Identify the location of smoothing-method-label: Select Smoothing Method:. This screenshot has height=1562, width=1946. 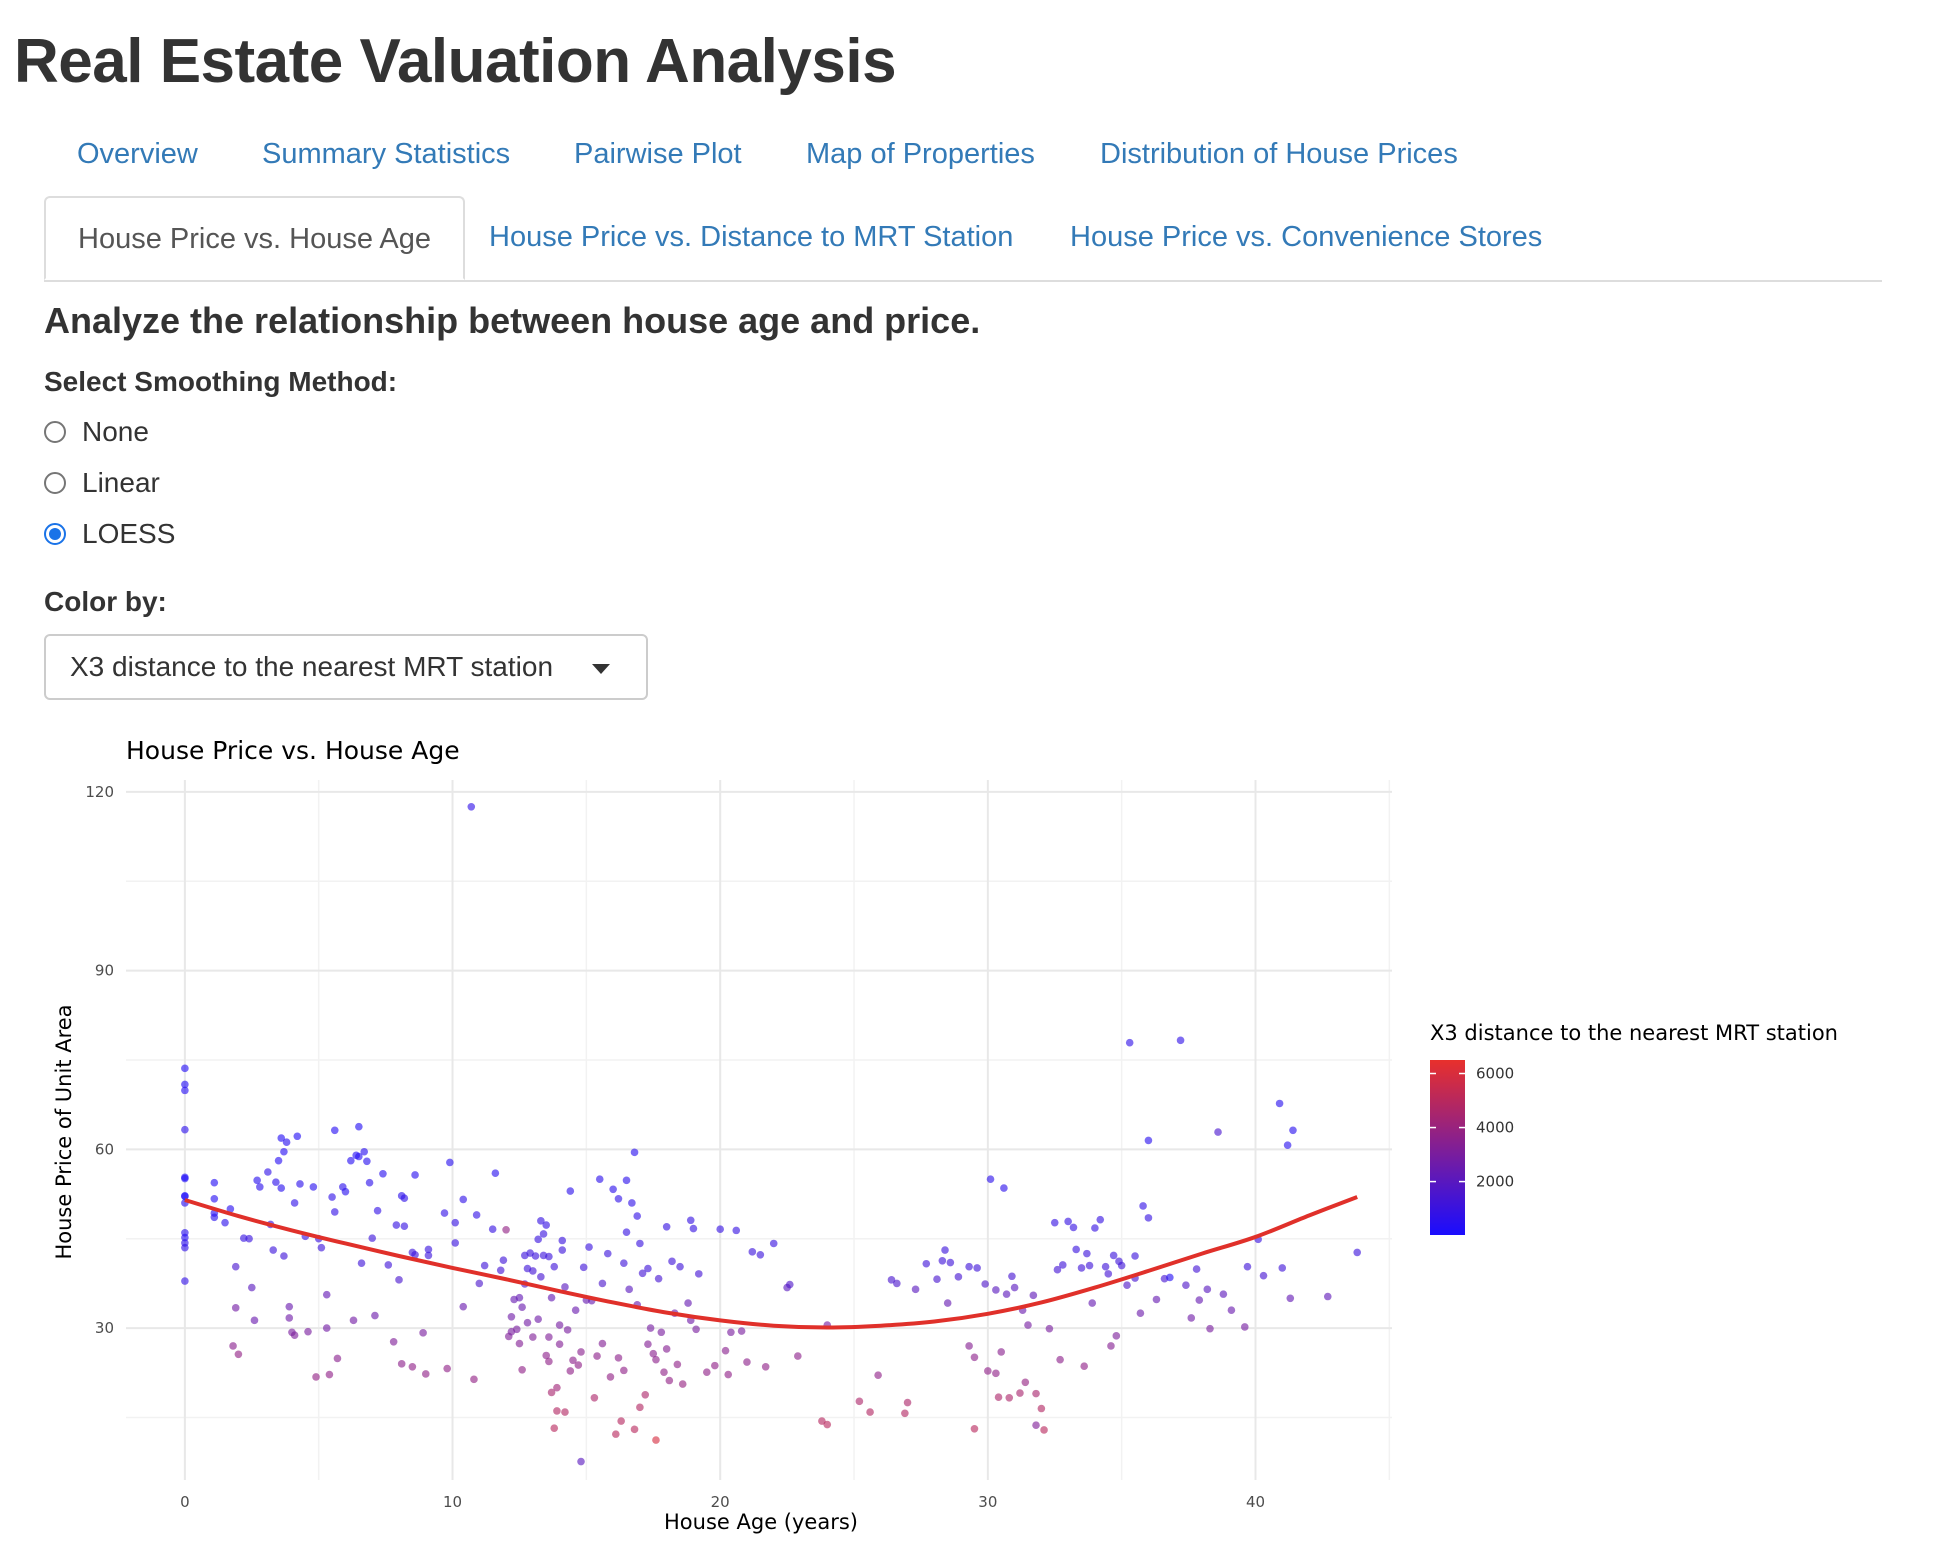
(221, 381).